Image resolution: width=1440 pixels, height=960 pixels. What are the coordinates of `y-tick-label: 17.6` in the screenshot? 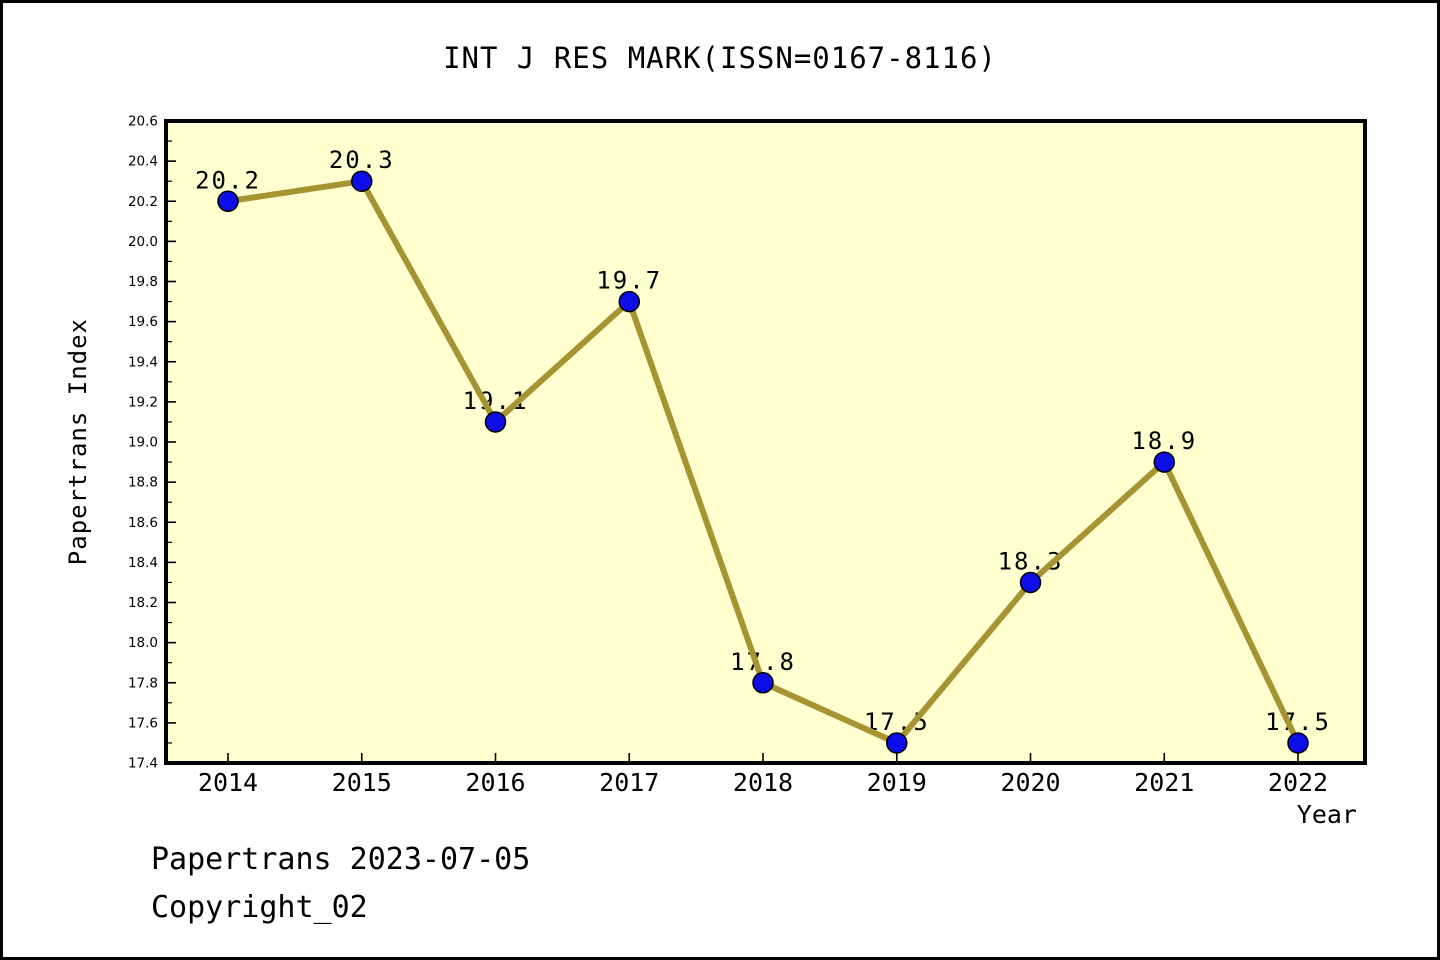 It's located at (143, 723).